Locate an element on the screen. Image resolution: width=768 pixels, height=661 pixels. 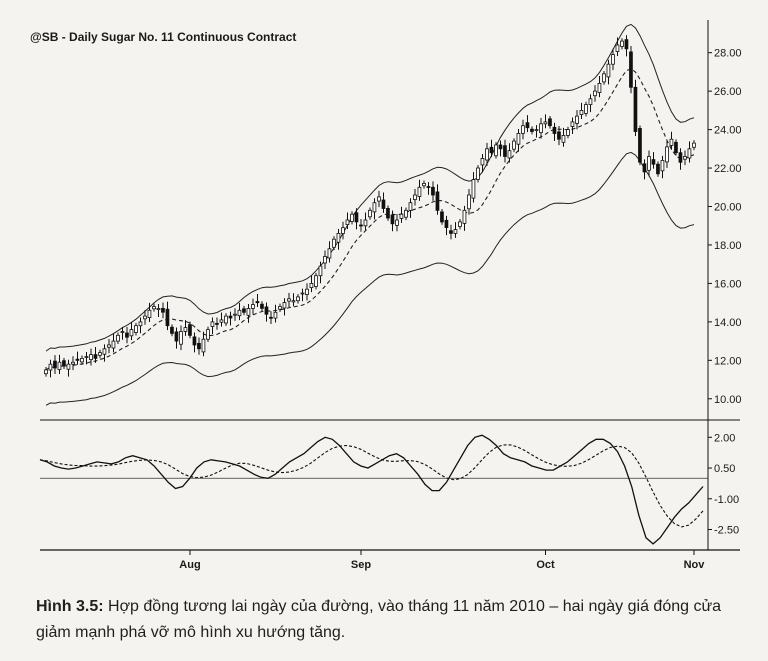
x-tick-label: Aug is located at coordinates (189, 565).